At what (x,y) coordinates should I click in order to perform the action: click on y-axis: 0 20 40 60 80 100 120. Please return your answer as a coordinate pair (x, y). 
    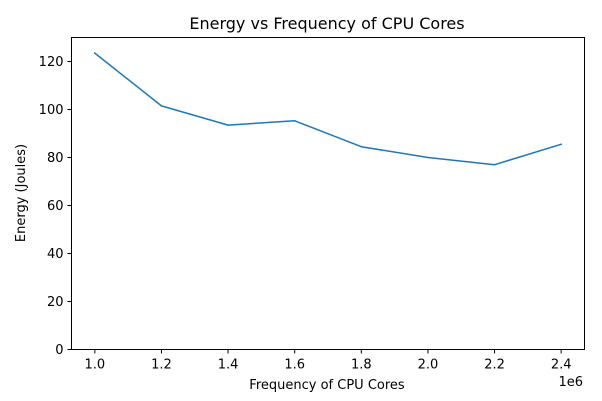
    Looking at the image, I should click on (55, 206).